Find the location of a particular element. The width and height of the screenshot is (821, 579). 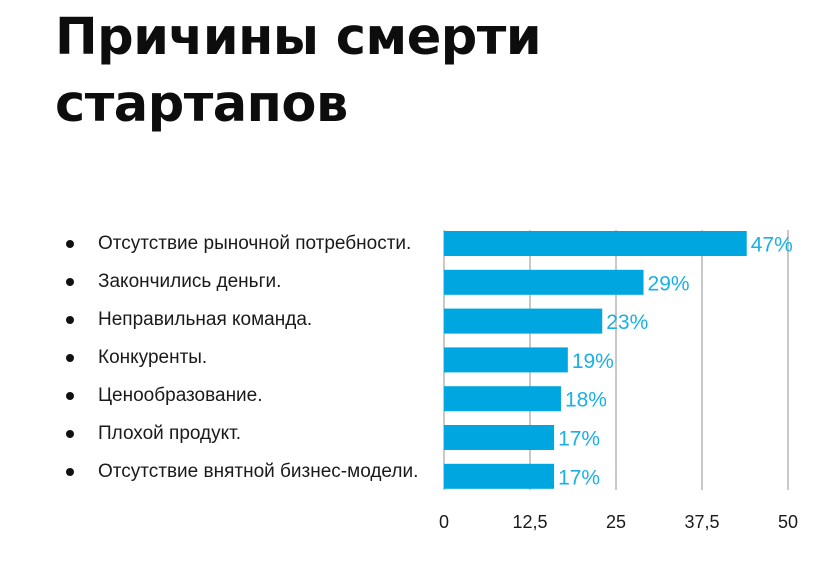

reason-text: Плохой продукт. is located at coordinates (170, 433).